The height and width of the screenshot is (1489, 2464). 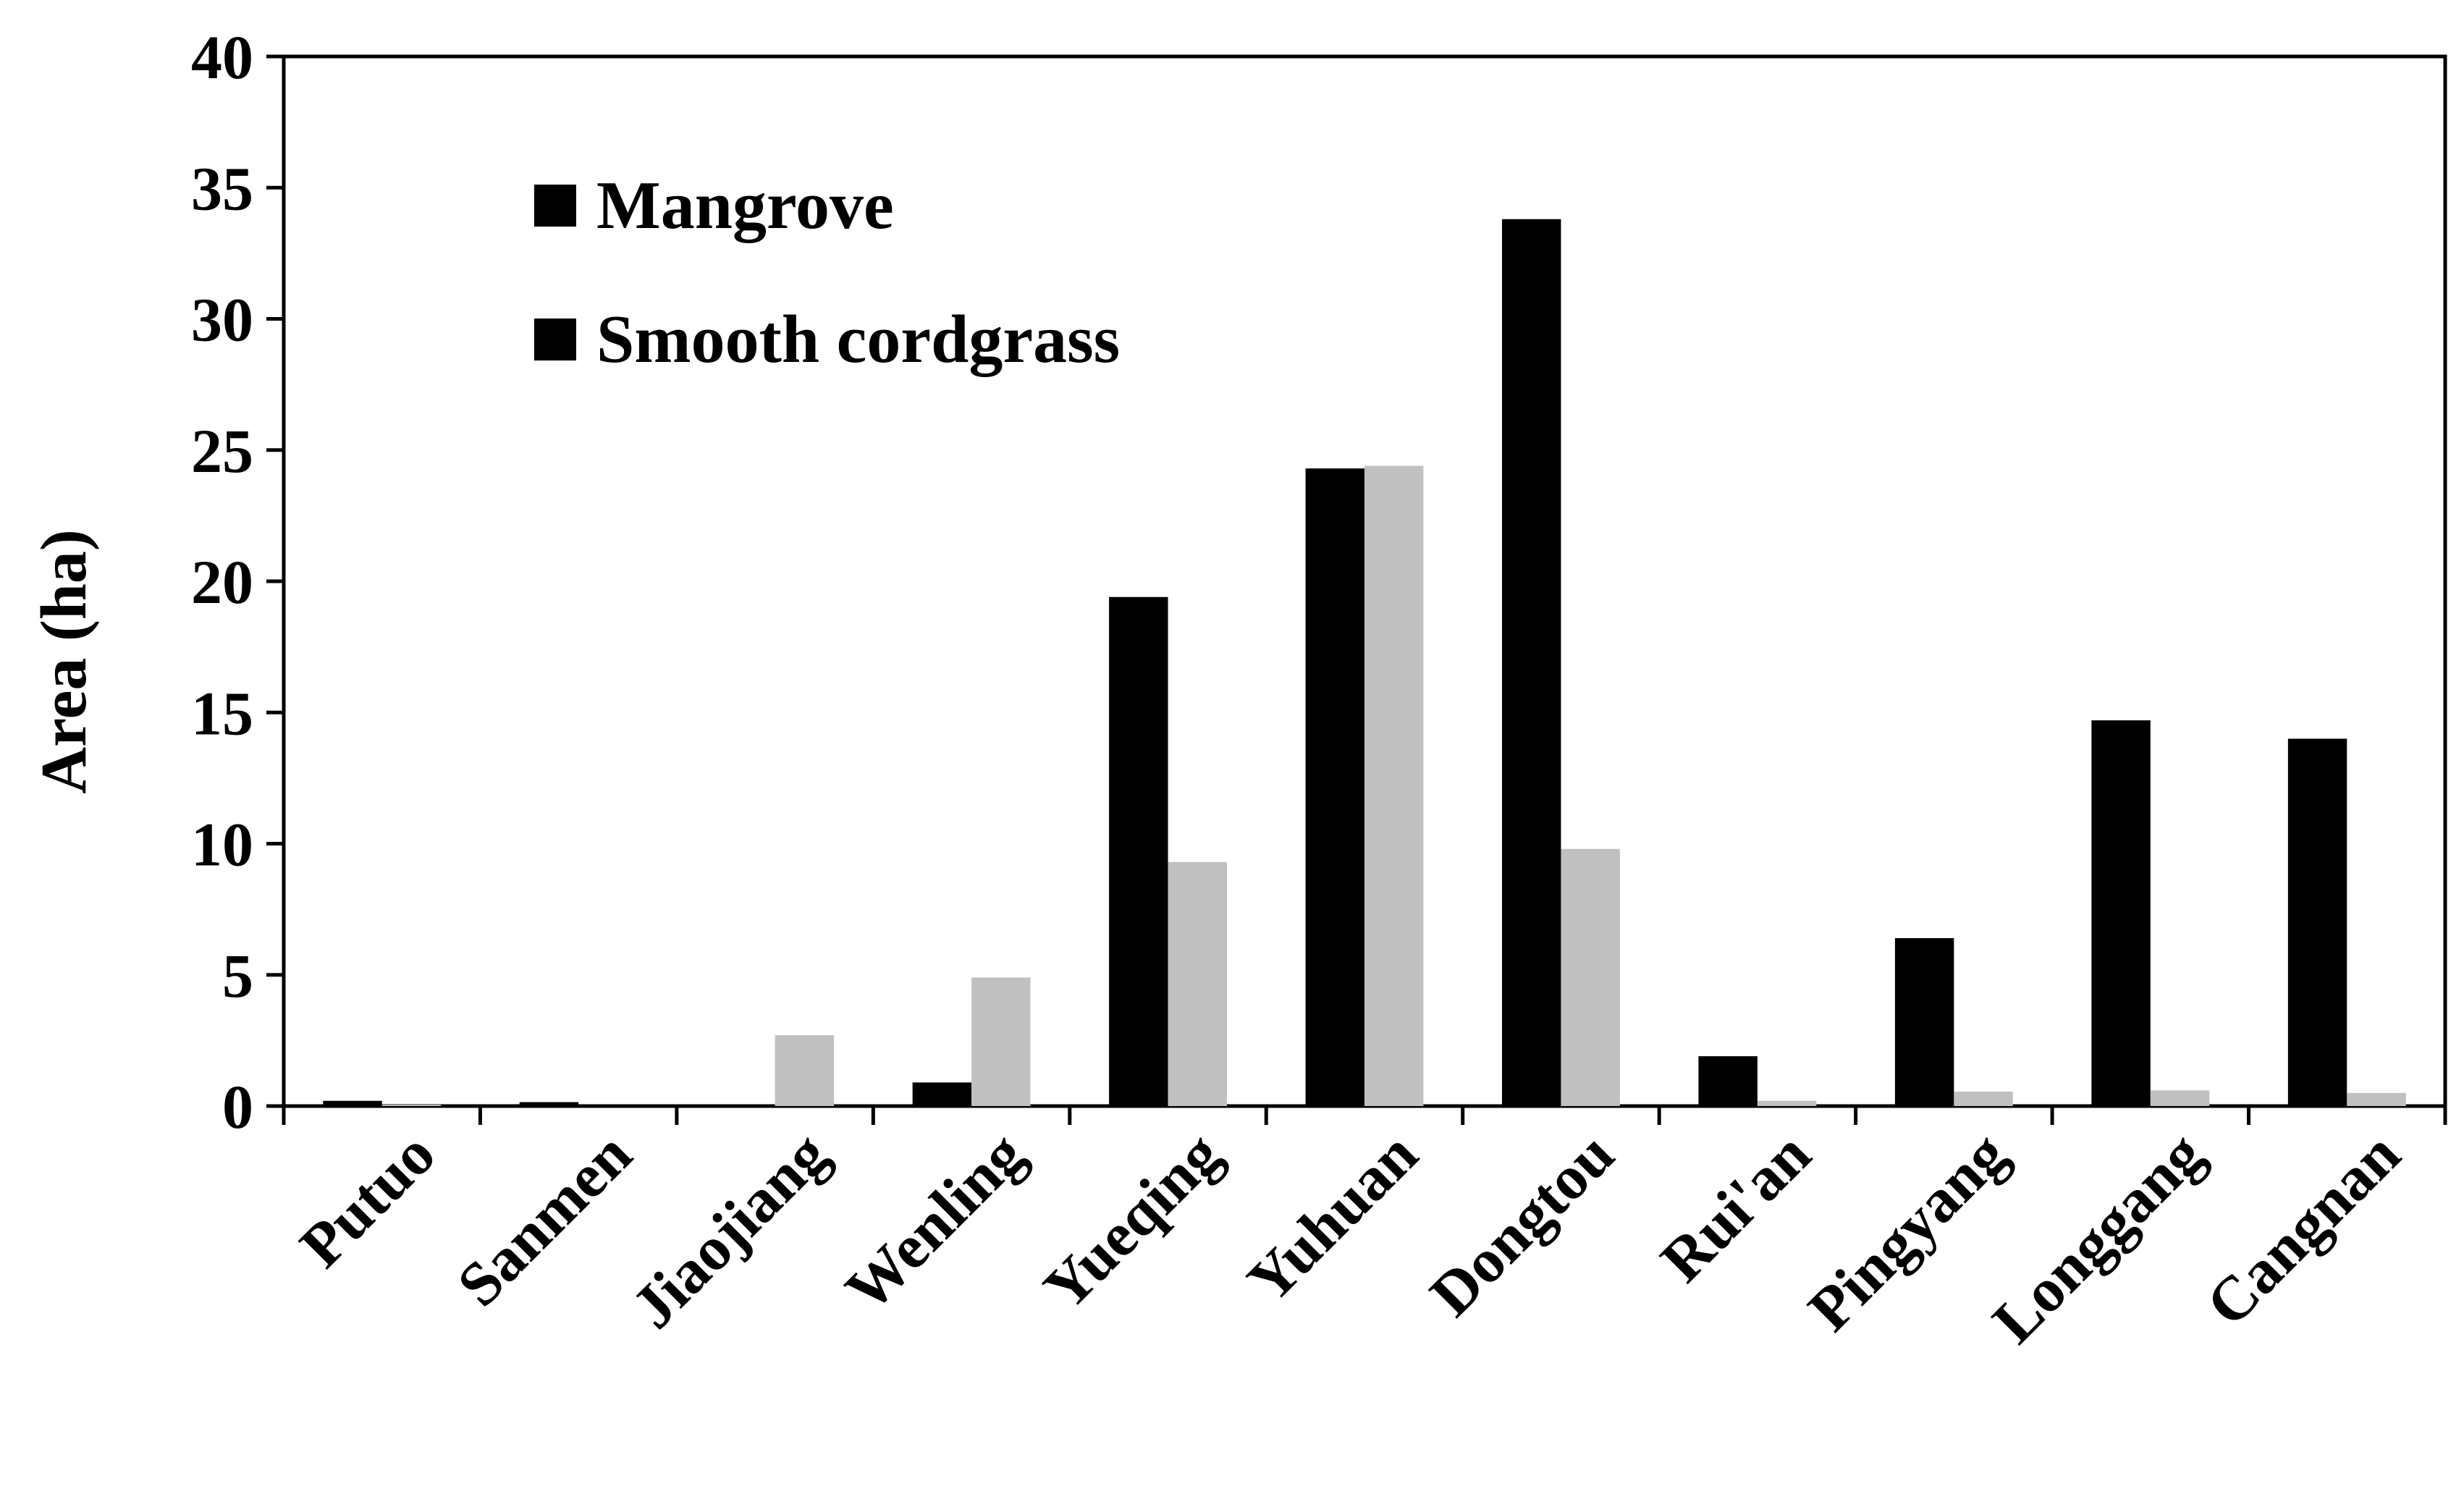 What do you see at coordinates (544, 1219) in the screenshot?
I see `x-category-label: Sanmen` at bounding box center [544, 1219].